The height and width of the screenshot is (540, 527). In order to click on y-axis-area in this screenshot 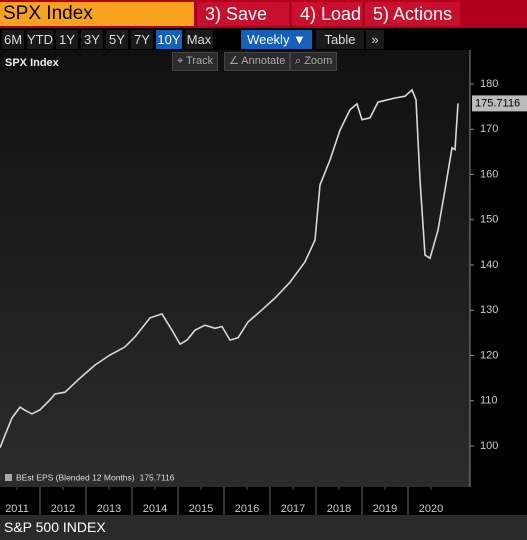, I will do `click(498, 268)`.